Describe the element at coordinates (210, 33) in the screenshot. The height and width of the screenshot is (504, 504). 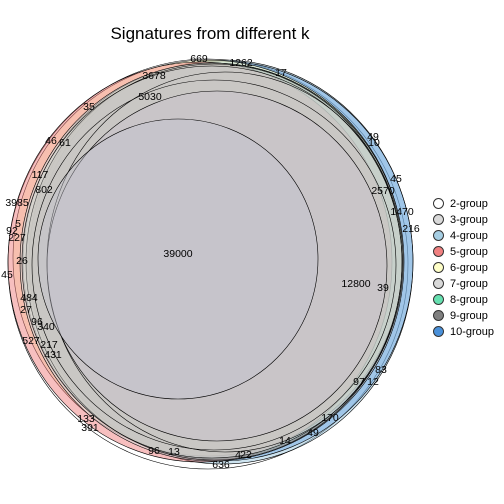
I see `chart-title: Signatures from different k` at that location.